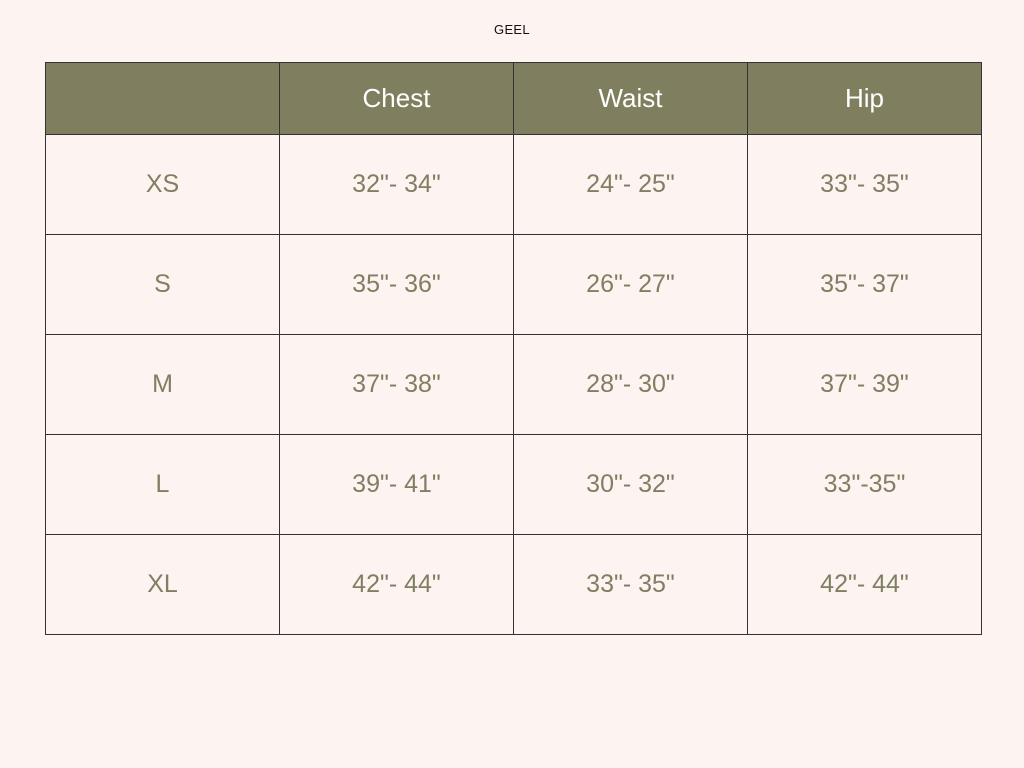  What do you see at coordinates (162, 484) in the screenshot?
I see `size-cell: L` at bounding box center [162, 484].